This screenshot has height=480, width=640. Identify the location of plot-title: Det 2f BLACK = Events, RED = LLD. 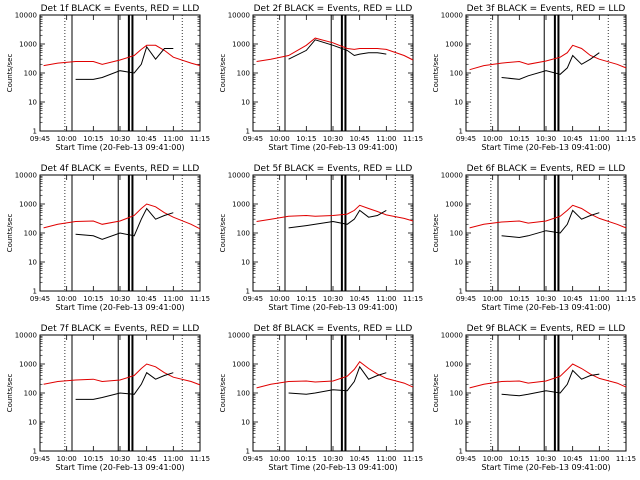
(333, 9).